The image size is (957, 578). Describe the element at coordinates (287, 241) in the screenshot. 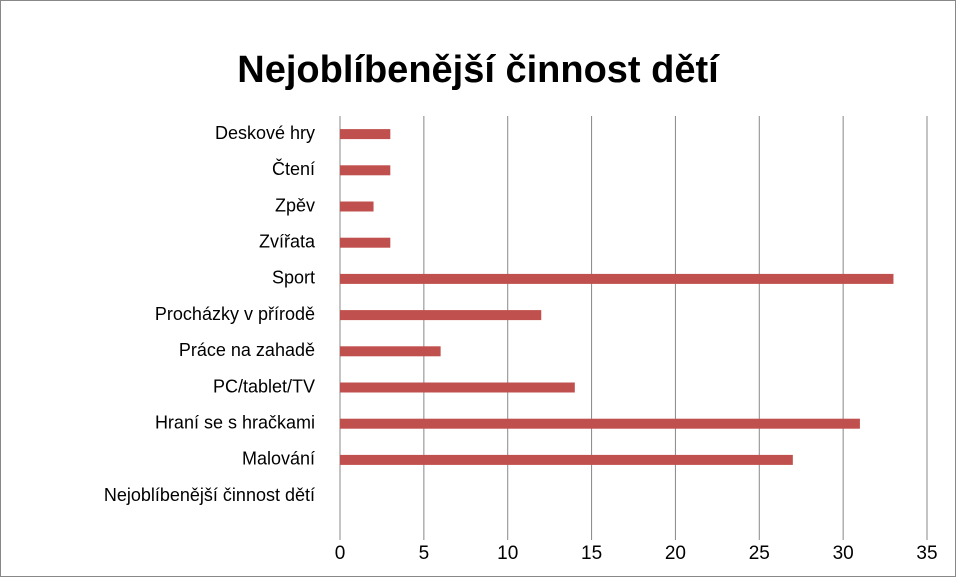

I see `y-tick-label: Zvířata` at that location.